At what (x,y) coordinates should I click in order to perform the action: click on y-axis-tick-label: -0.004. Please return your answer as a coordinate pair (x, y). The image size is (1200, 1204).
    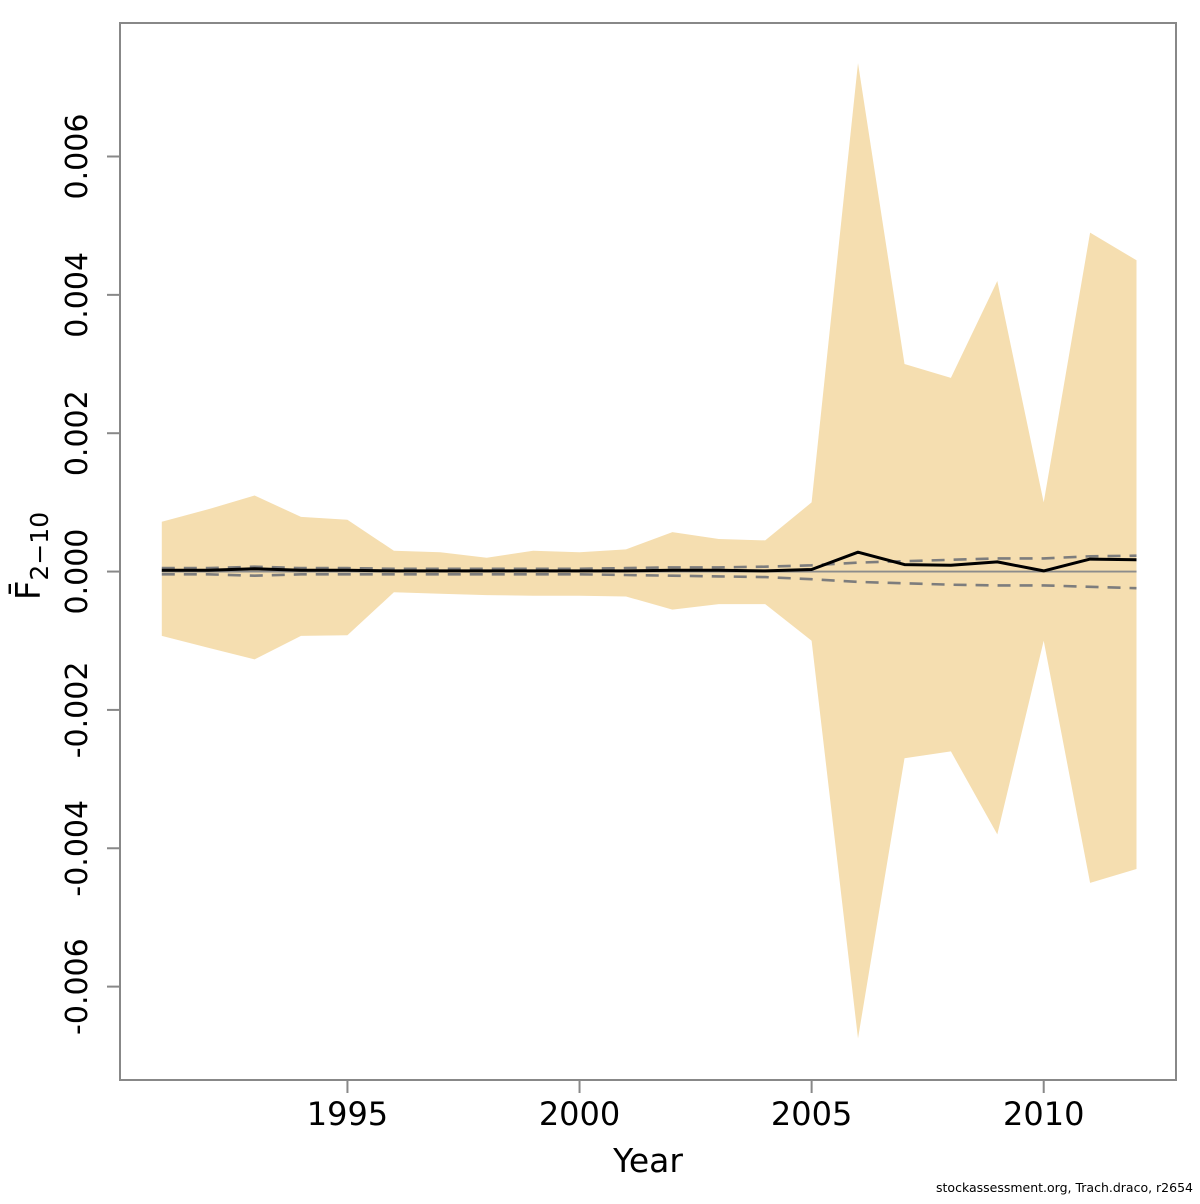
    Looking at the image, I should click on (77, 848).